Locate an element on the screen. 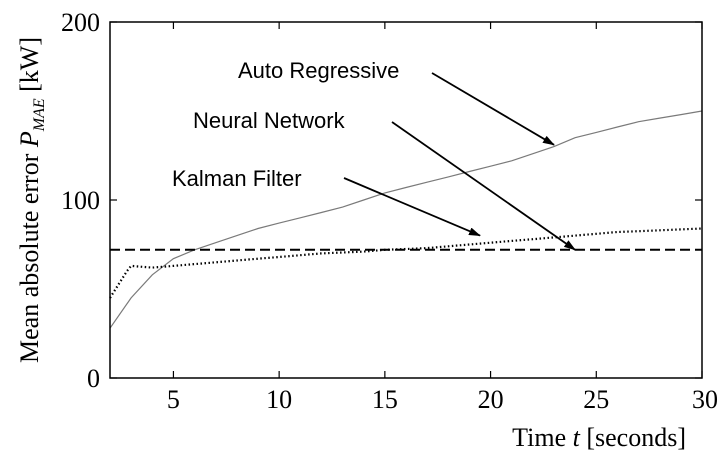 The height and width of the screenshot is (454, 720). x-tick-label: 30 is located at coordinates (705, 399).